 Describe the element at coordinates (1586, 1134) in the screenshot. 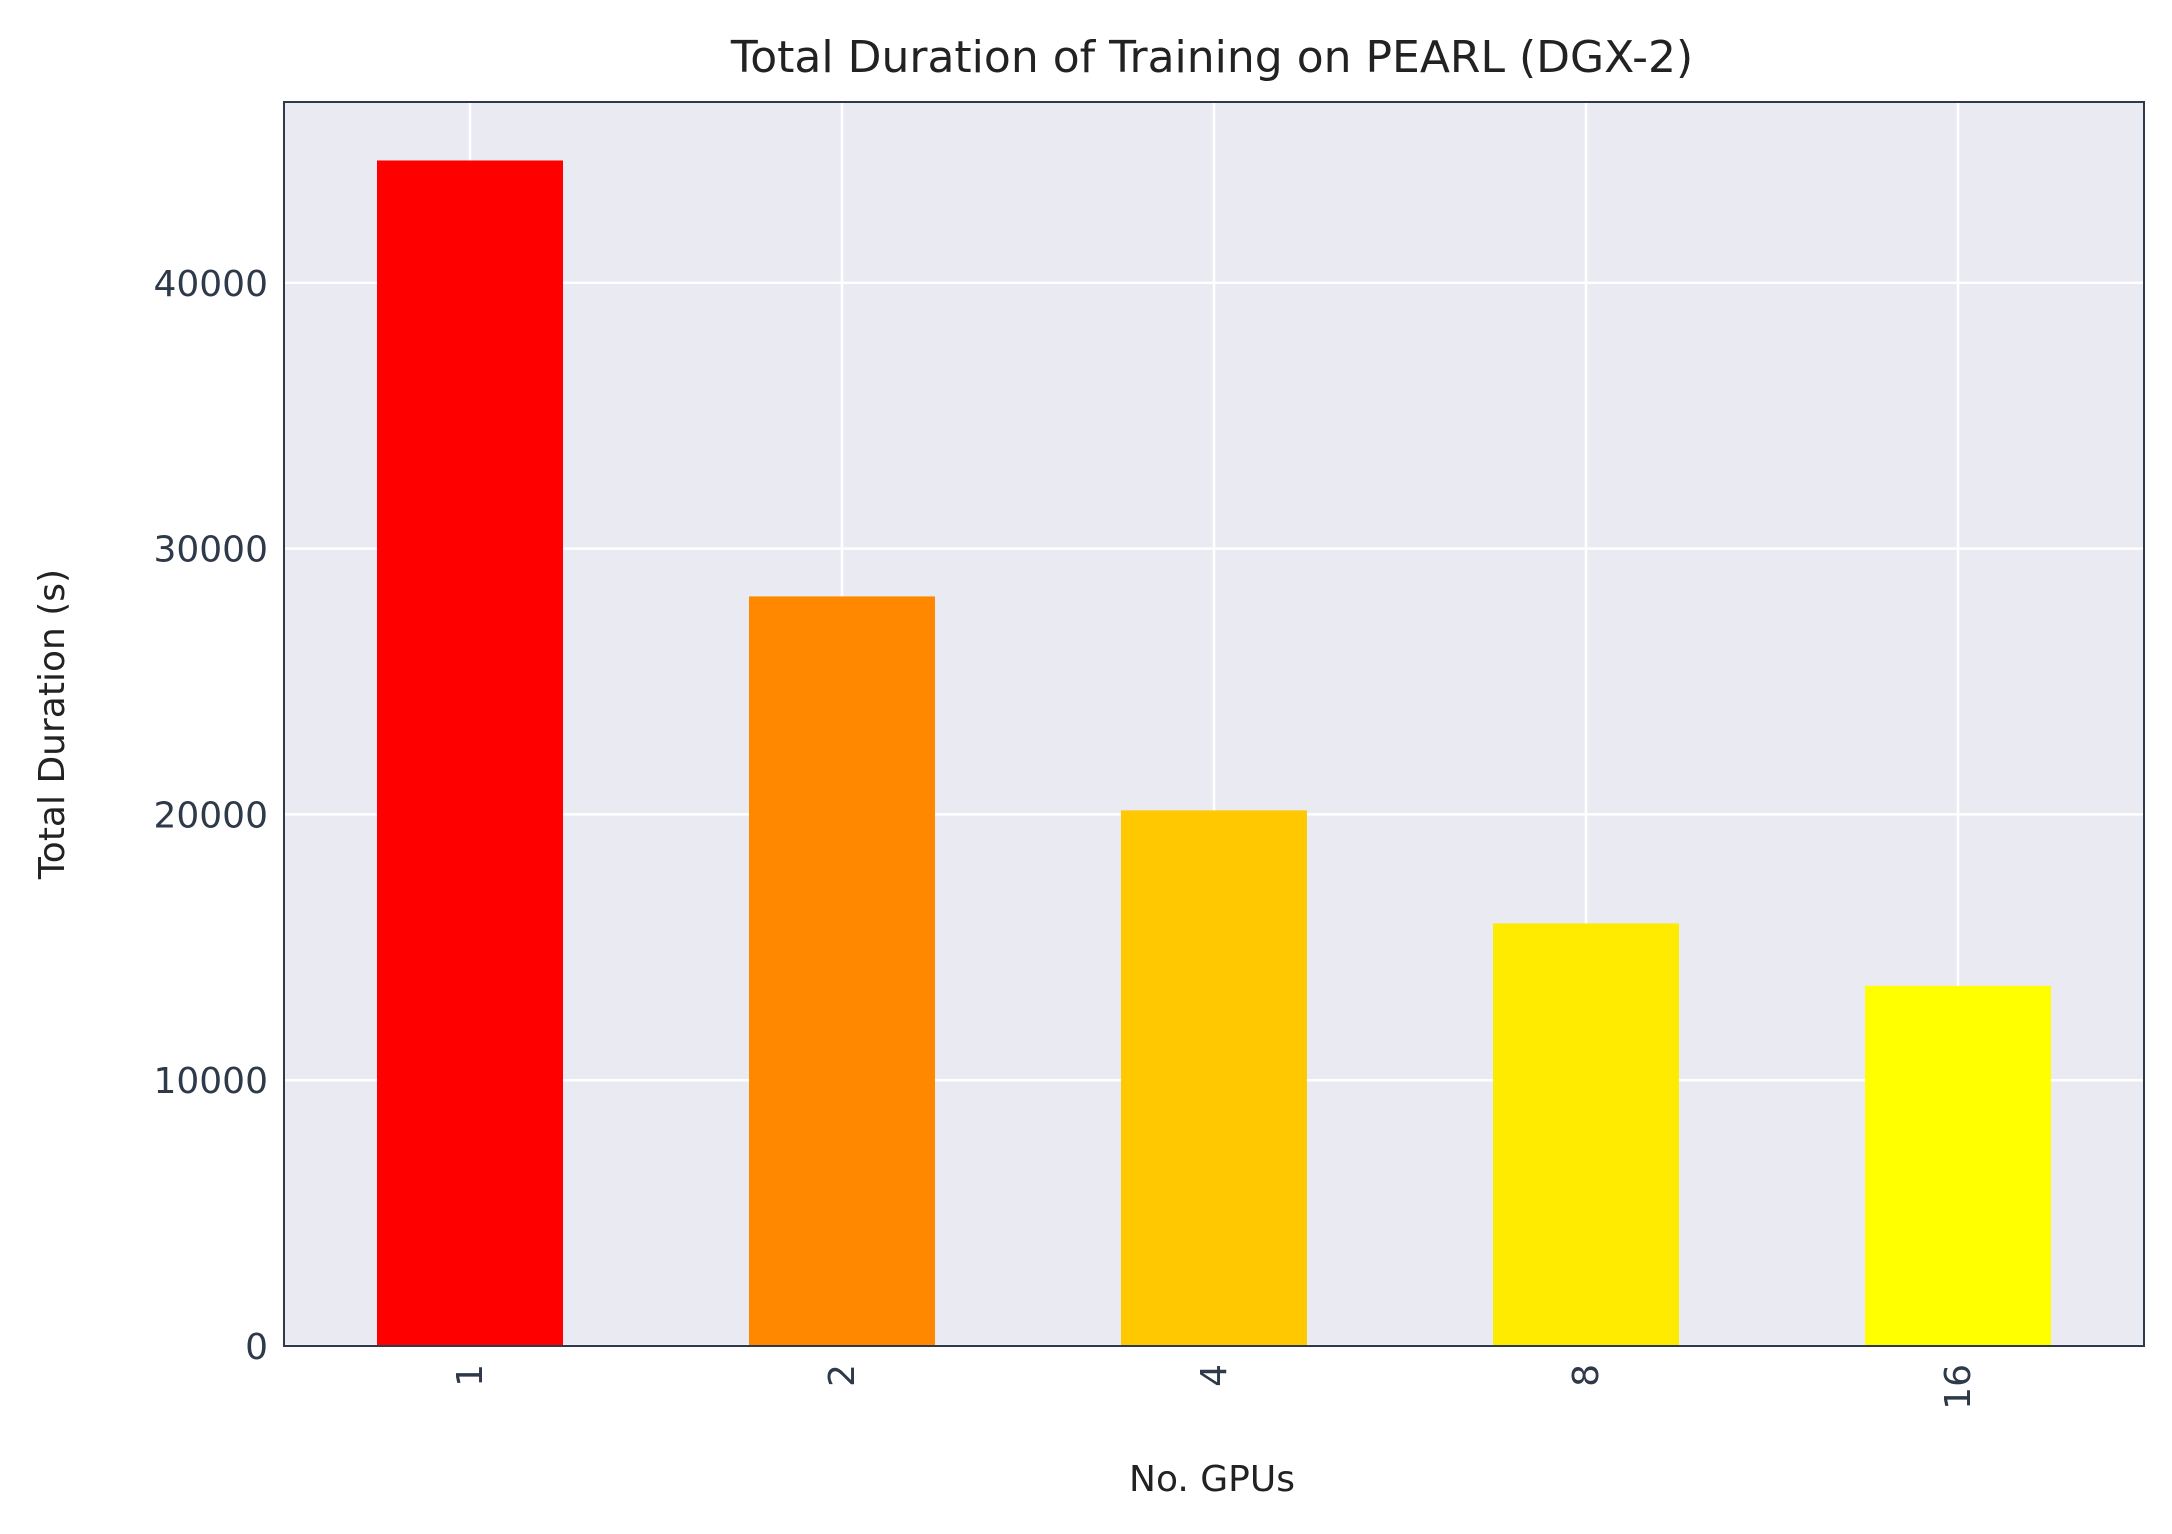

I see `bar-8-gpus` at that location.